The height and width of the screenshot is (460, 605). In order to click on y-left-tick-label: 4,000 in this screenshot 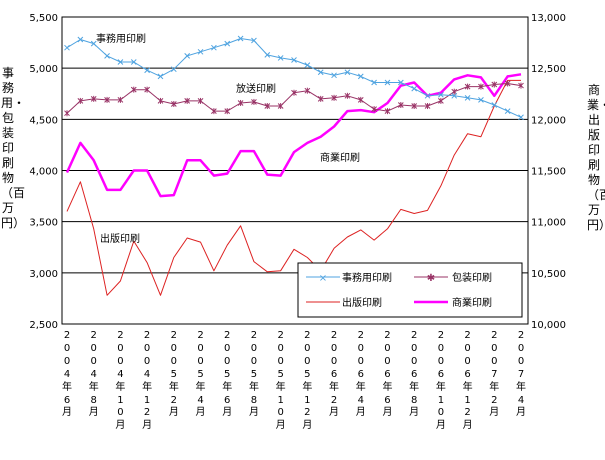, I will do `click(43, 172)`.